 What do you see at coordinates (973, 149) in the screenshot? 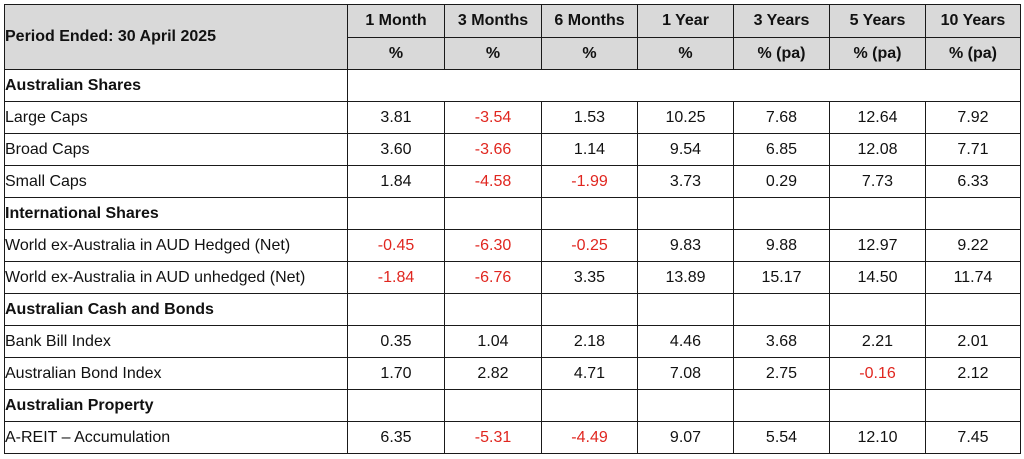
I see `return-value-cell: 7.71` at bounding box center [973, 149].